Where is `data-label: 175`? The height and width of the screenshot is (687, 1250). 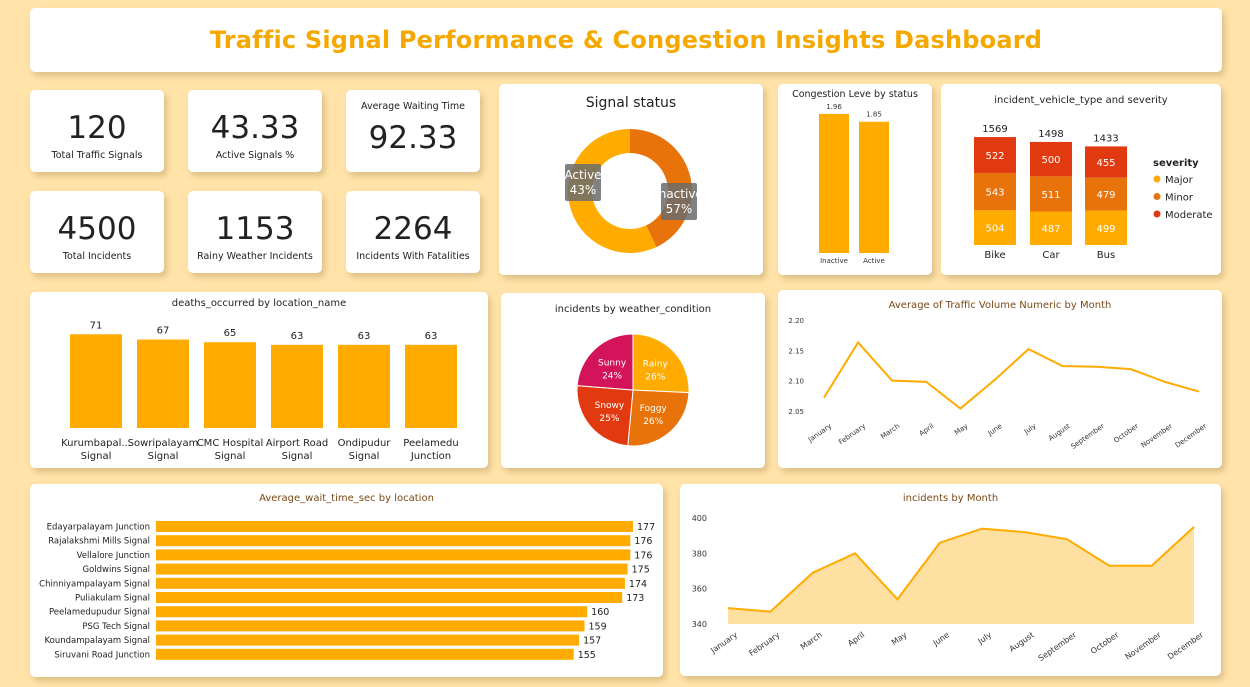 data-label: 175 is located at coordinates (641, 570).